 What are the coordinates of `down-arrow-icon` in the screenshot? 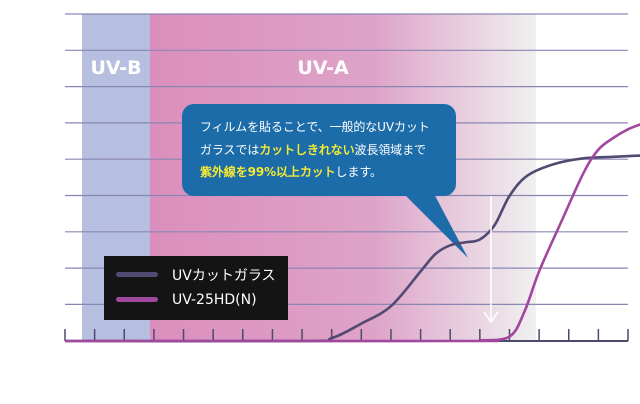 It's located at (491, 259).